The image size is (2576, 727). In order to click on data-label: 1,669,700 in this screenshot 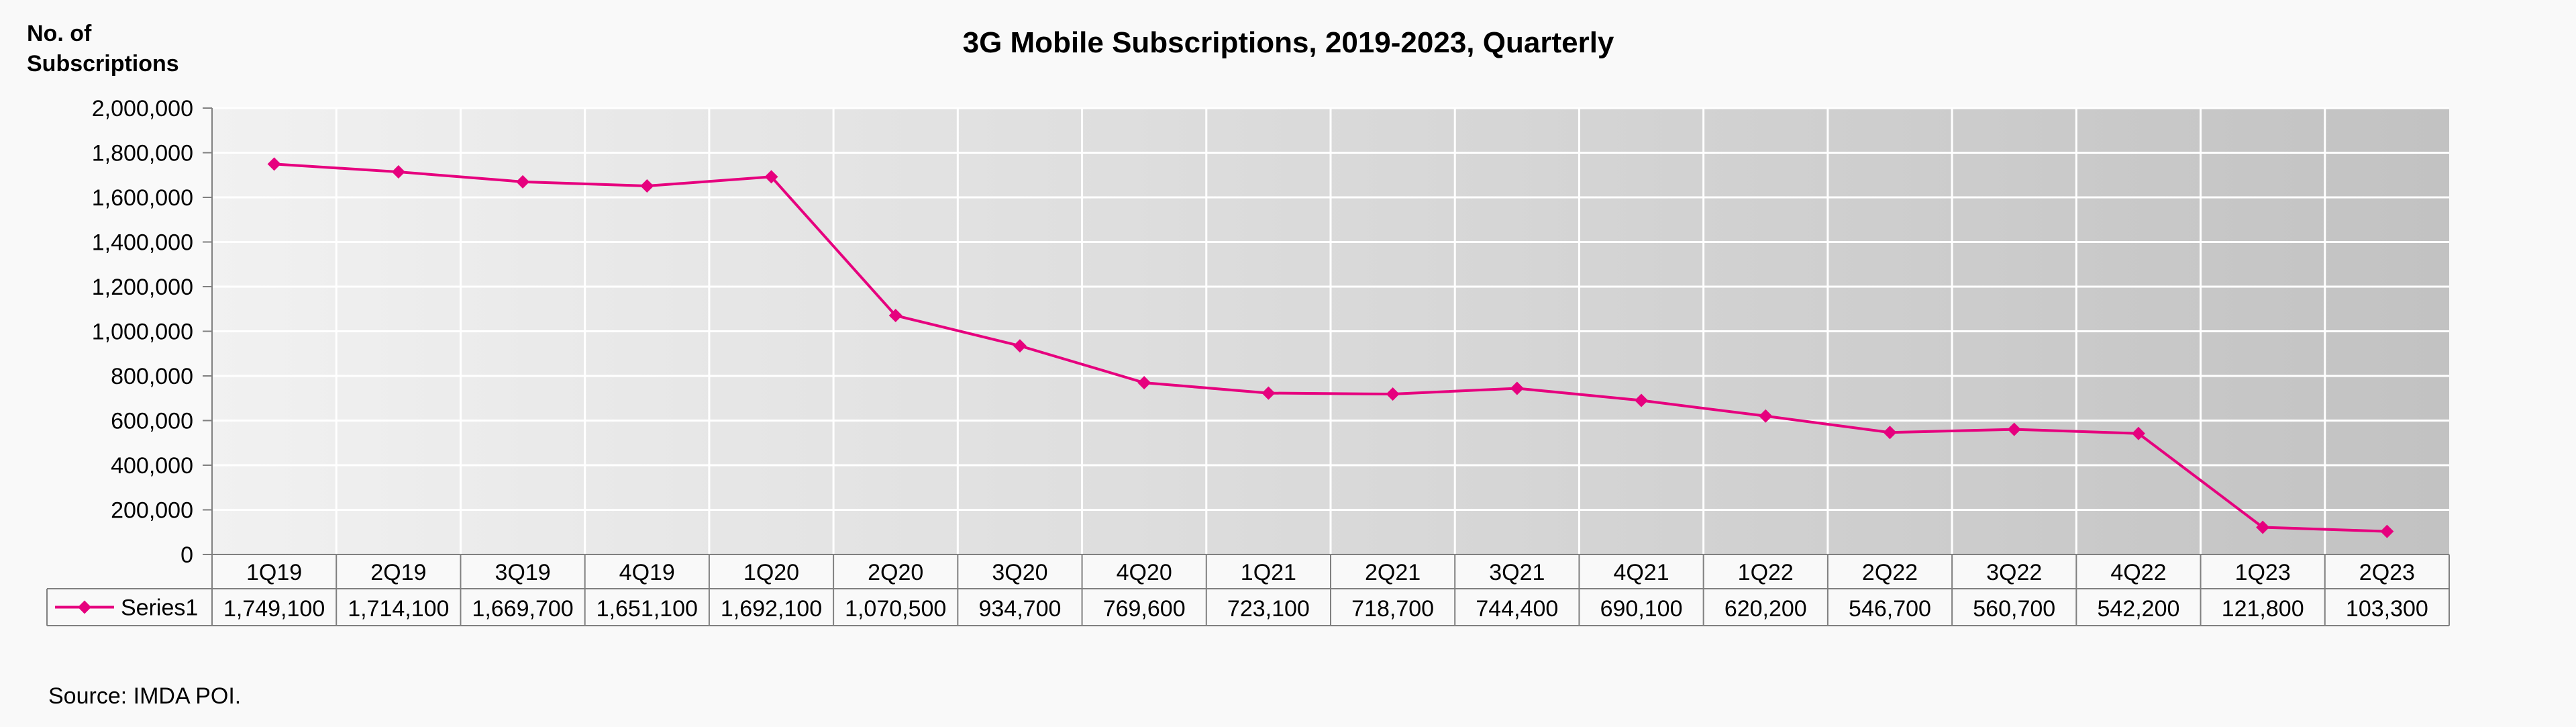, I will do `click(522, 609)`.